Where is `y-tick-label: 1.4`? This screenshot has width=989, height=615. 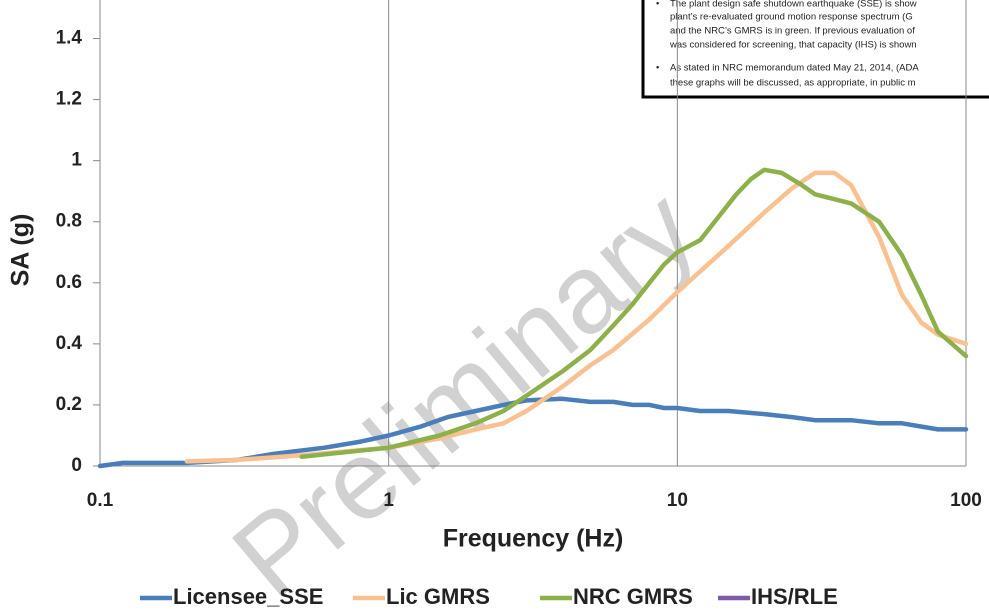
y-tick-label: 1.4 is located at coordinates (69, 38).